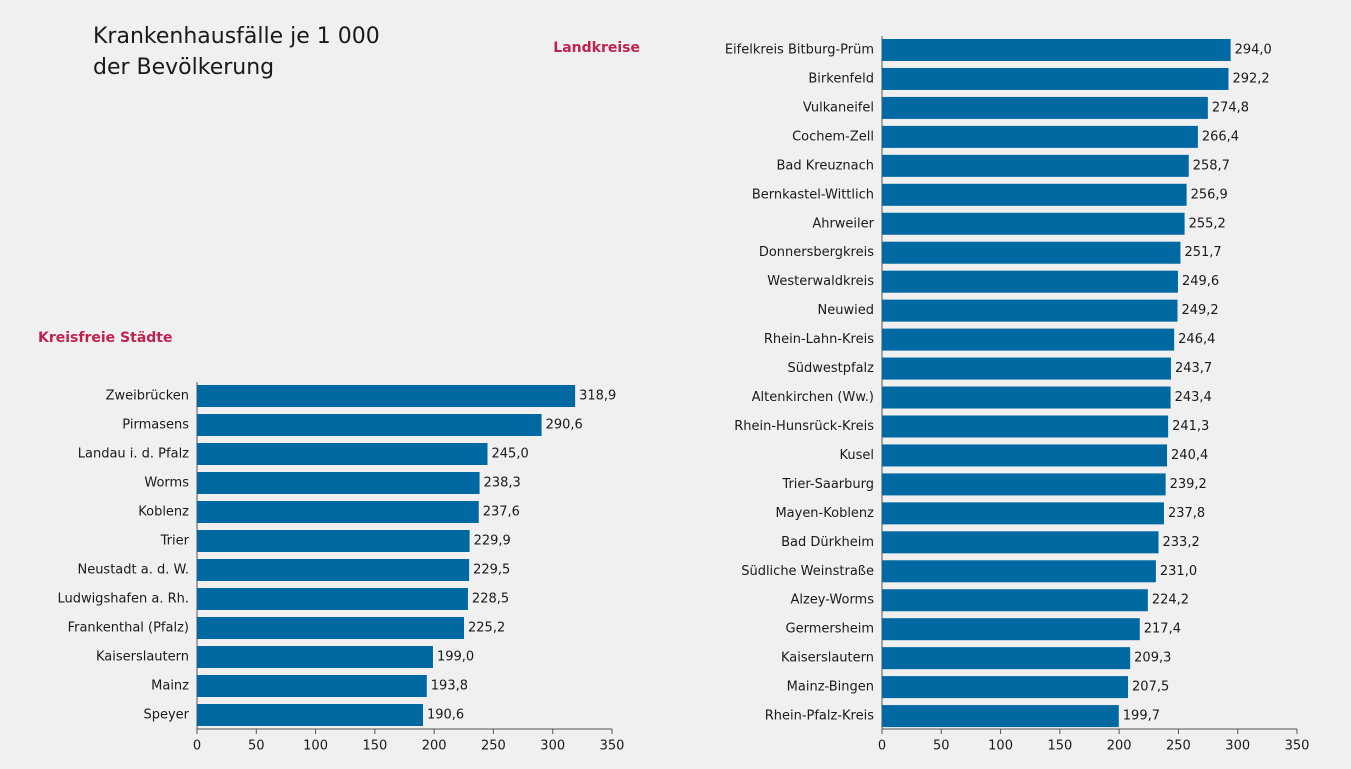  I want to click on category-label: Kaiserslautern, so click(827, 658).